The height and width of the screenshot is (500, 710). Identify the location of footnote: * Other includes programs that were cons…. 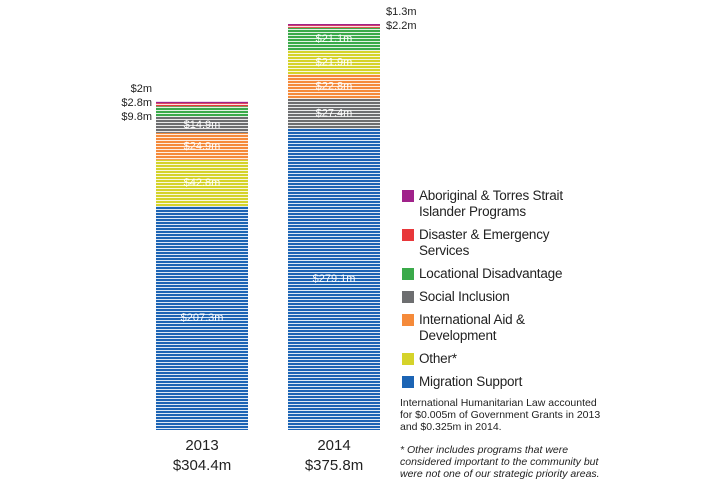
(500, 462).